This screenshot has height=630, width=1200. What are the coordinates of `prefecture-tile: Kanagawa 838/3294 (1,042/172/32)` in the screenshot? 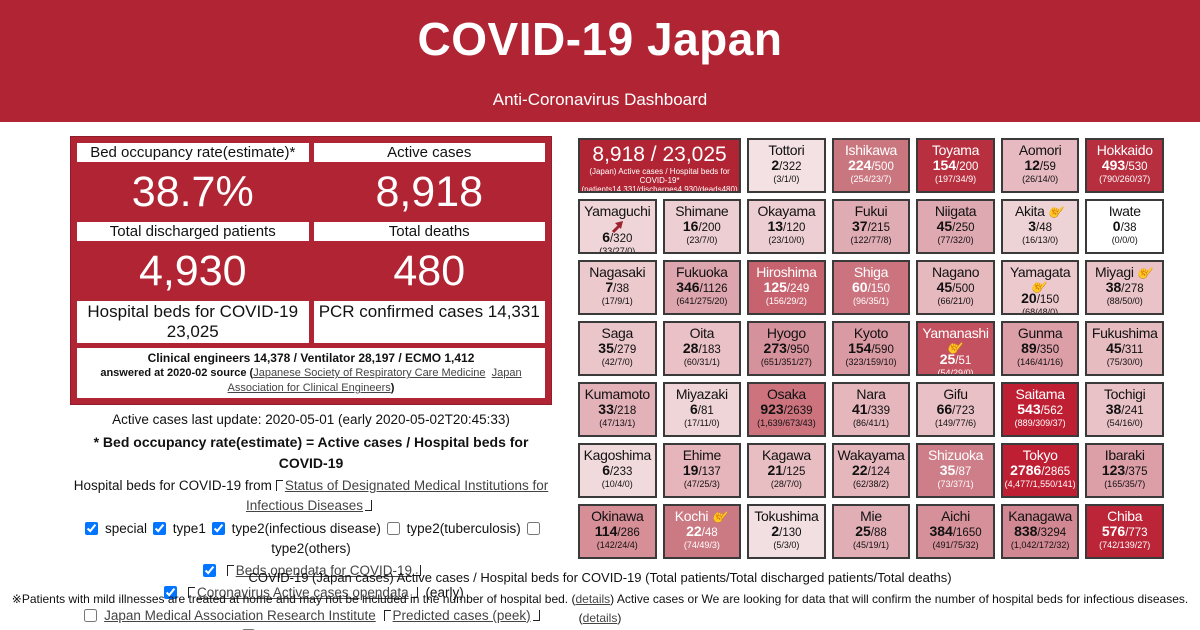 It's located at (1040, 531).